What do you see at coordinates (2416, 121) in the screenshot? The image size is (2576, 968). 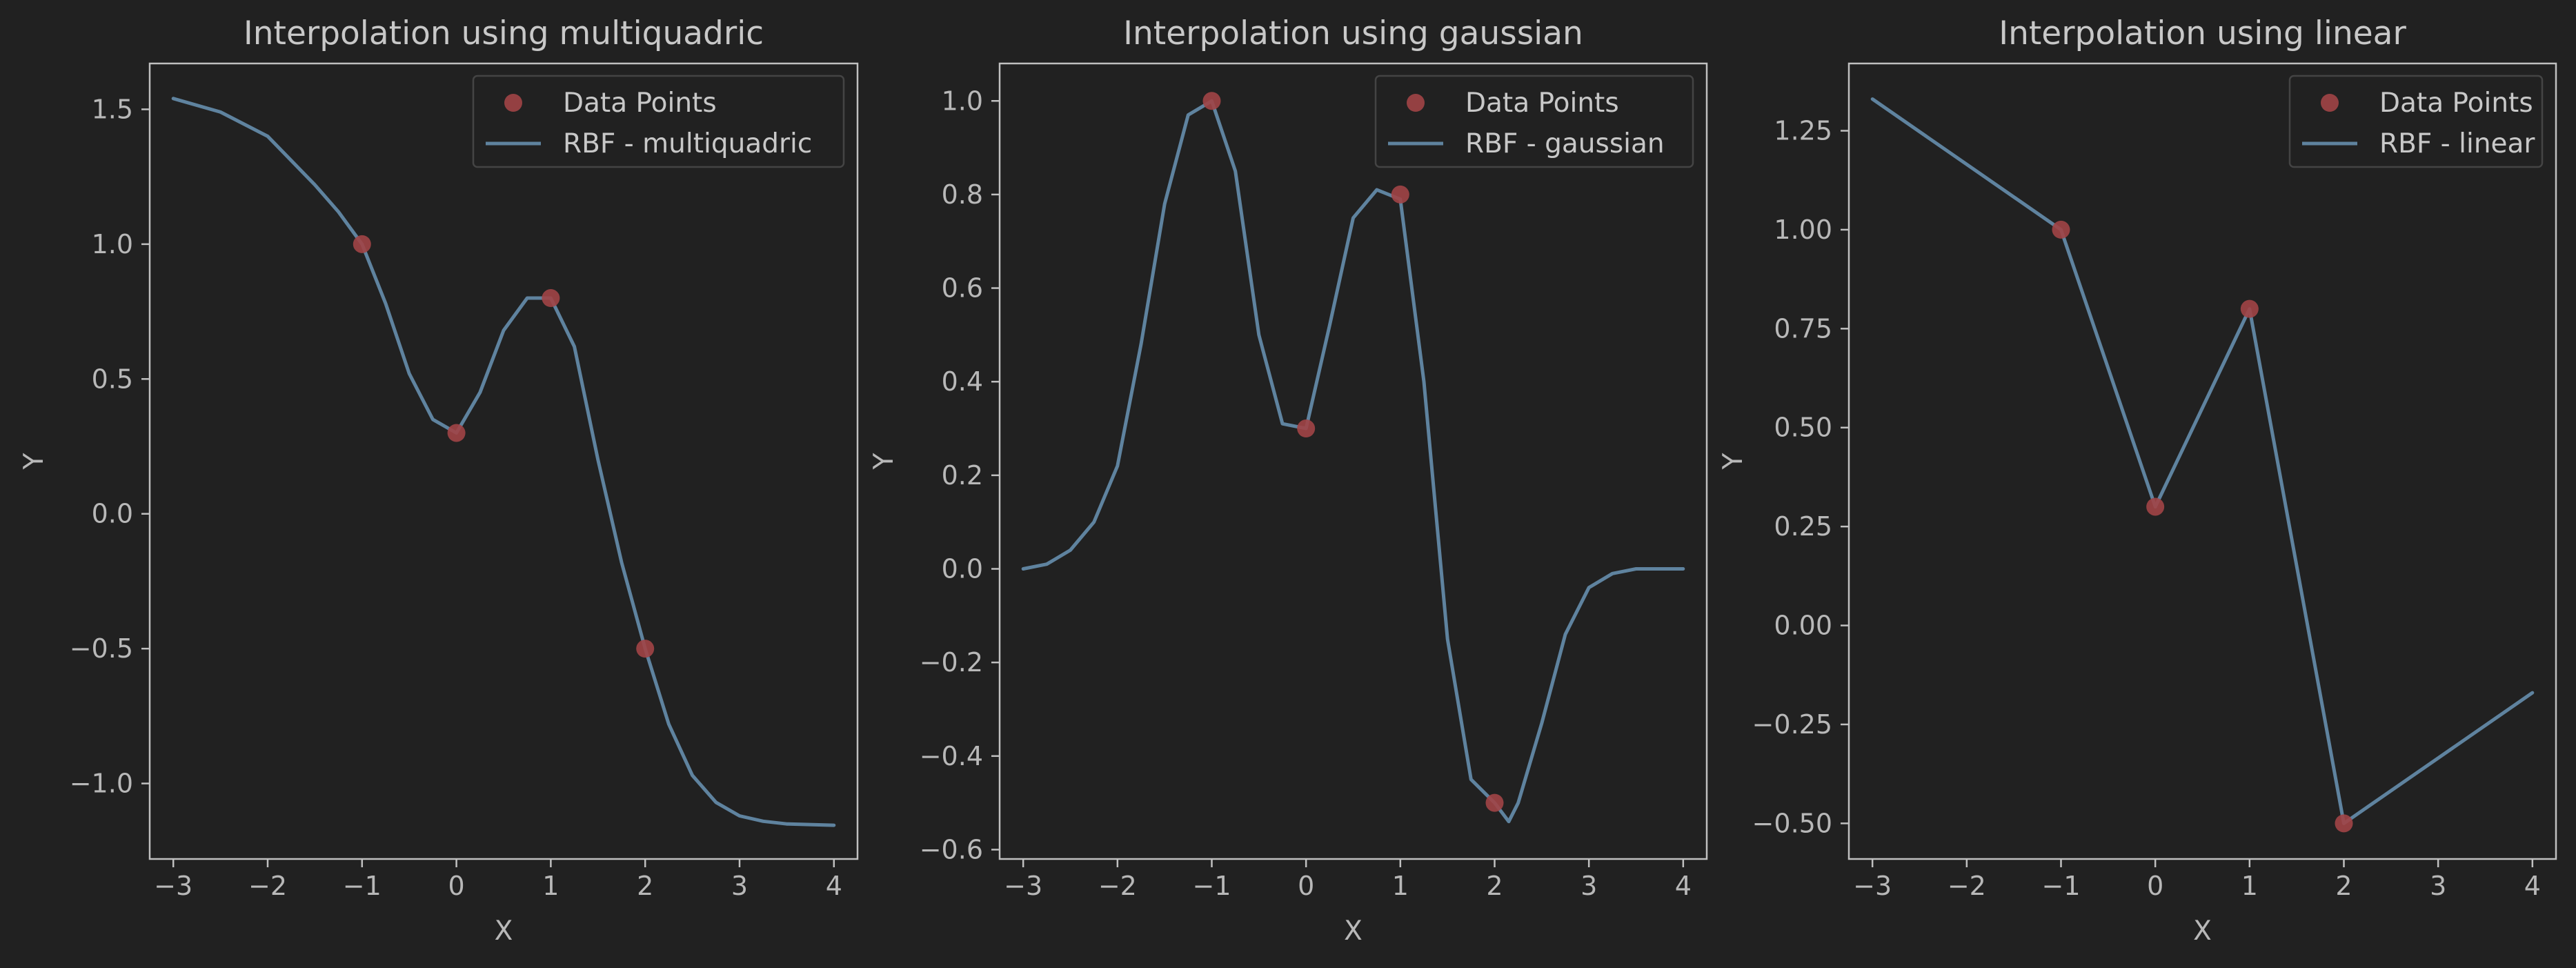 I see `legend: Data Points RBF - linear` at bounding box center [2416, 121].